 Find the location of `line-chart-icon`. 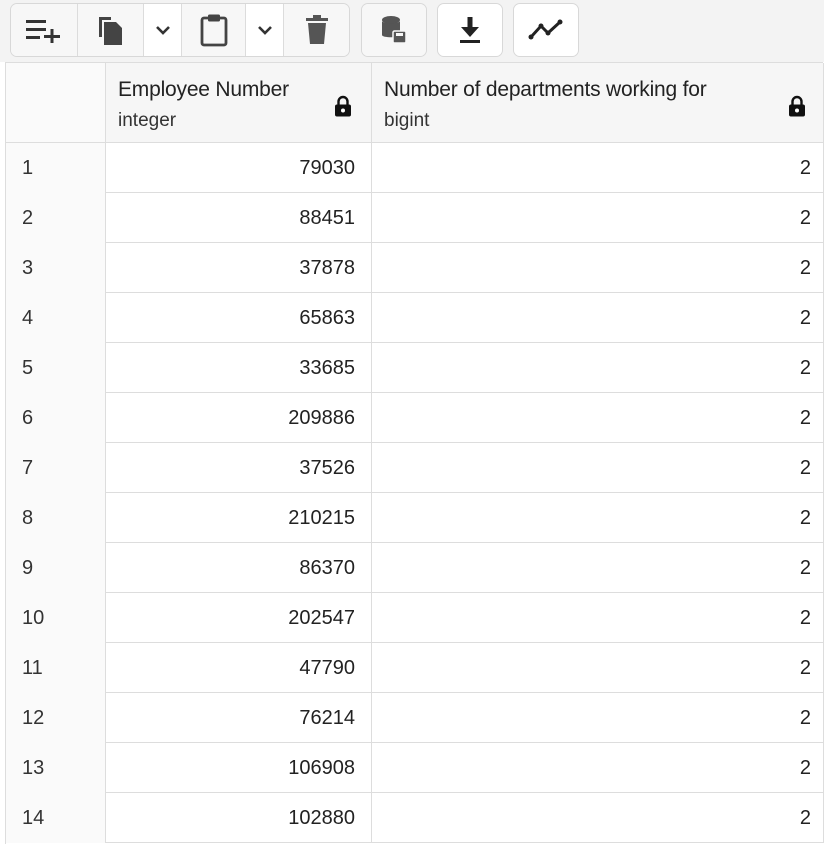

line-chart-icon is located at coordinates (546, 30).